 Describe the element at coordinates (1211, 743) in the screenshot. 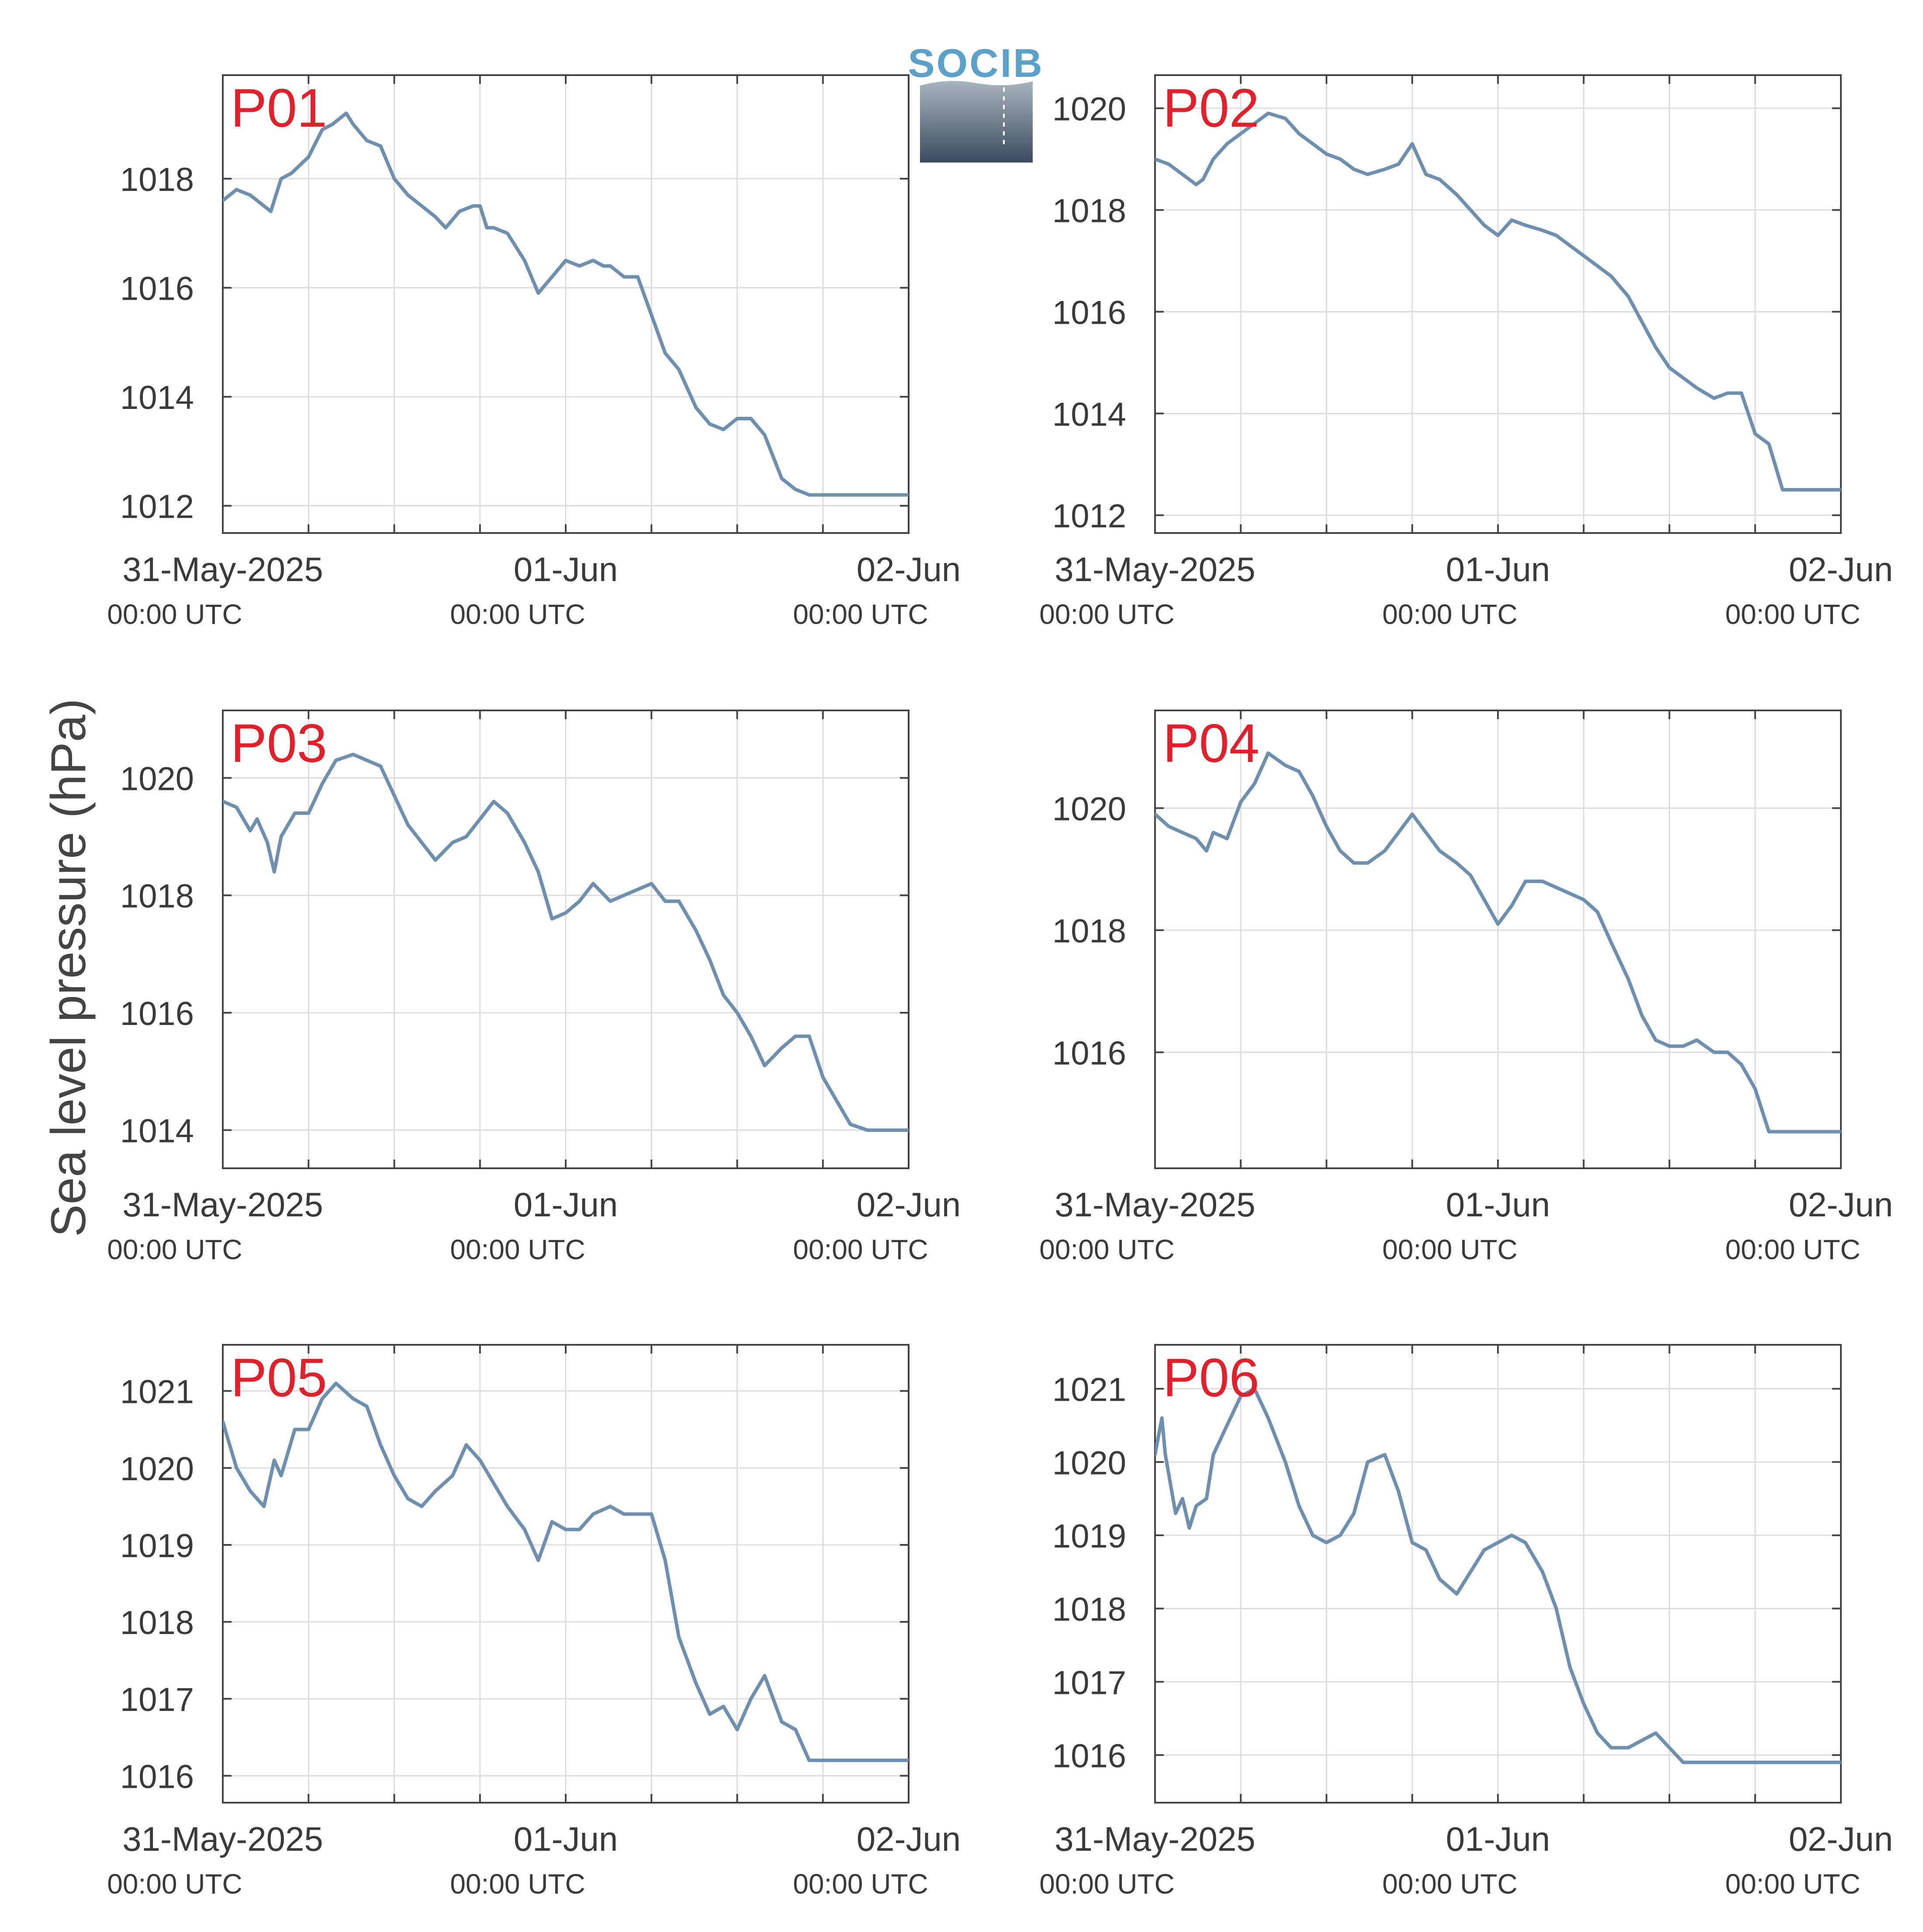

I see `panel-label: P04` at that location.